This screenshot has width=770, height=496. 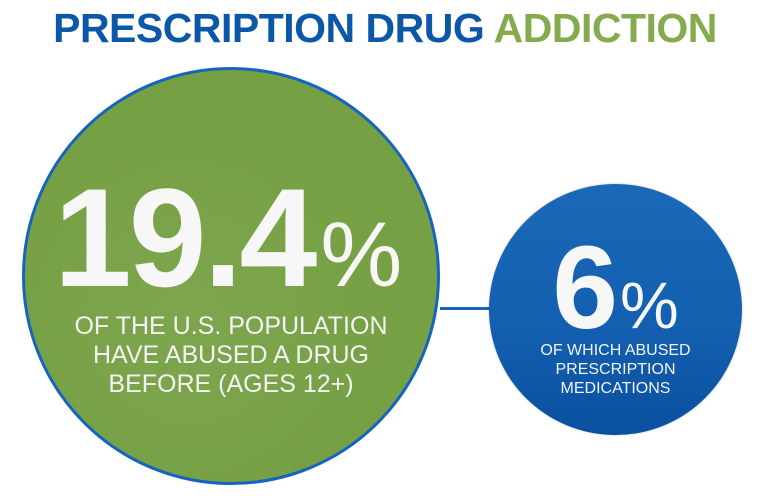 What do you see at coordinates (615, 388) in the screenshot?
I see `secondary-desc-line: MEDICATIONS` at bounding box center [615, 388].